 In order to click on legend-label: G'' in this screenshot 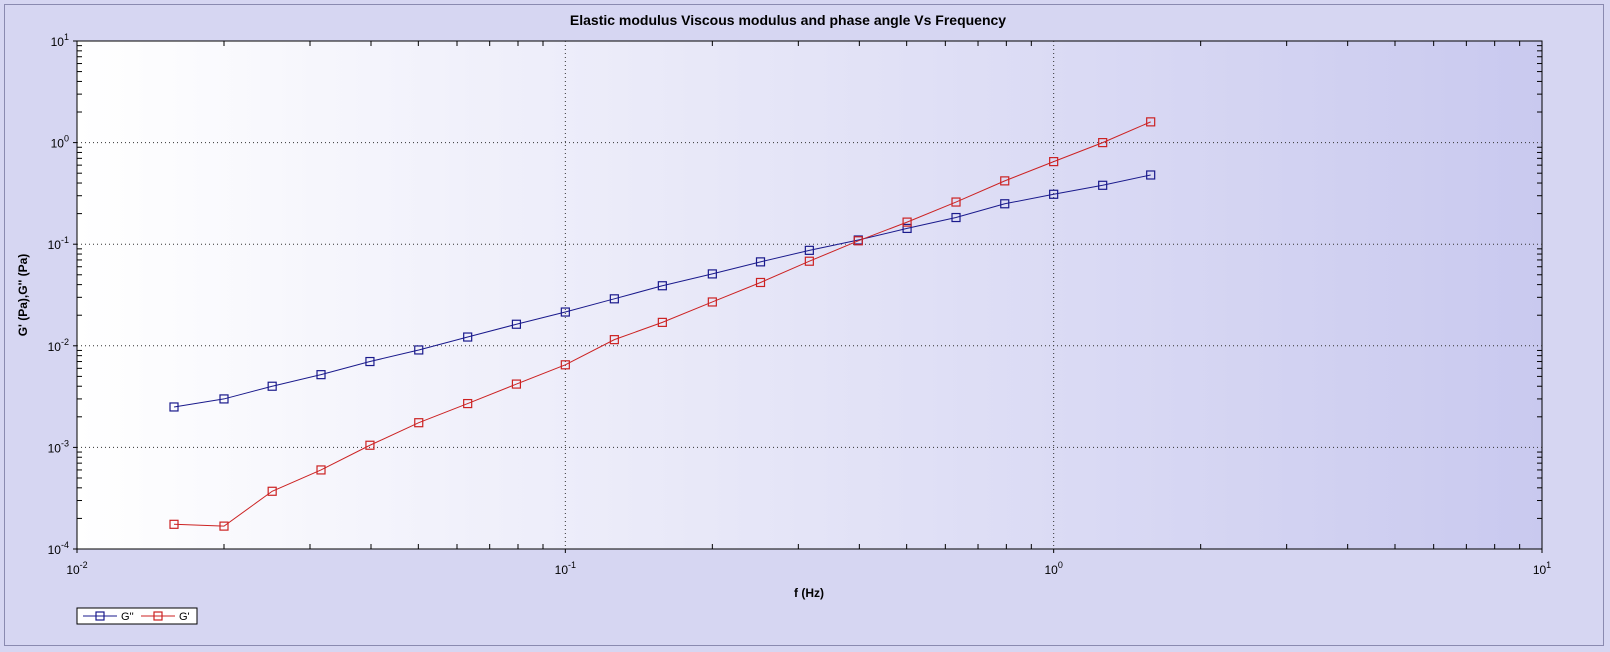, I will do `click(127, 617)`.